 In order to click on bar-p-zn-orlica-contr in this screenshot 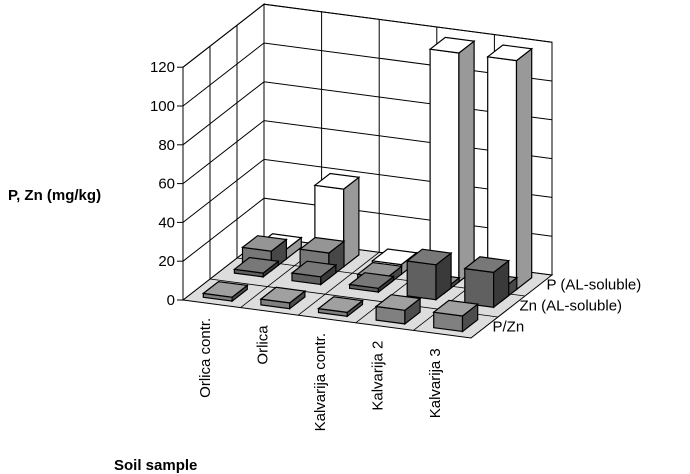, I will do `click(225, 291)`.